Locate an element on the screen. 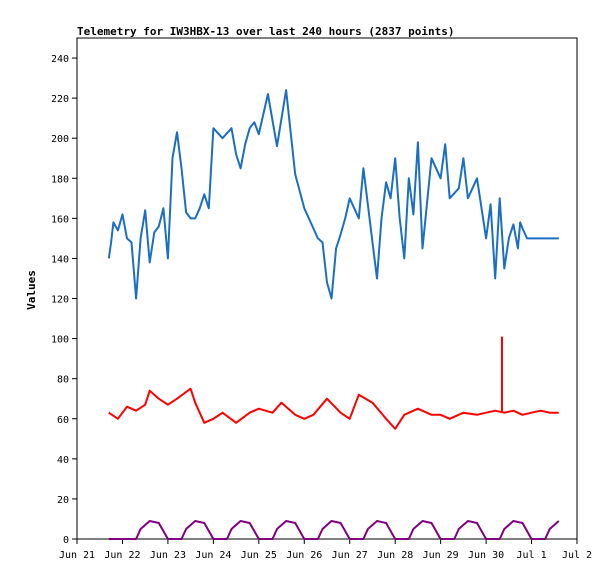 The image size is (615, 579). y-axis-label: Values is located at coordinates (31, 290).